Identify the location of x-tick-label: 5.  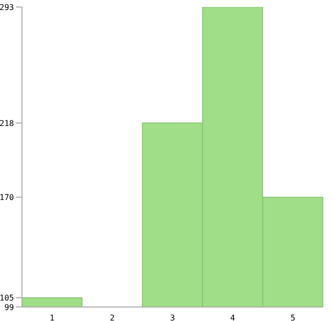
(293, 317).